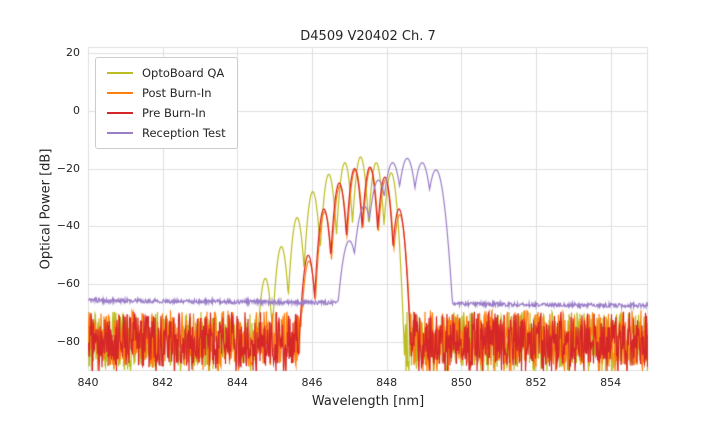 This screenshot has width=720, height=432. I want to click on x-tick-label: 846, so click(312, 382).